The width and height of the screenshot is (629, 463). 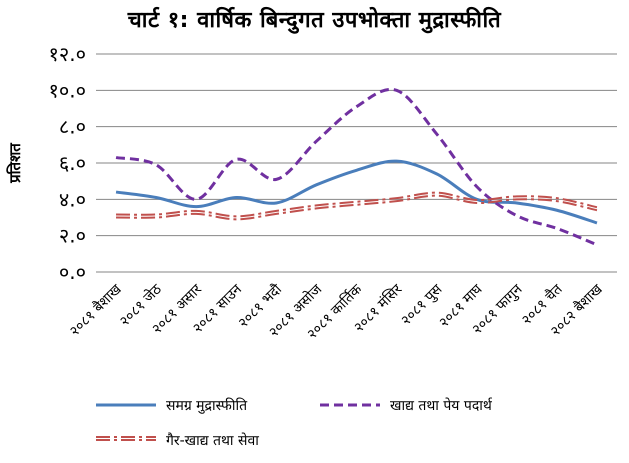 What do you see at coordinates (67, 90) in the screenshot?
I see `y-tick-label: १०.०` at bounding box center [67, 90].